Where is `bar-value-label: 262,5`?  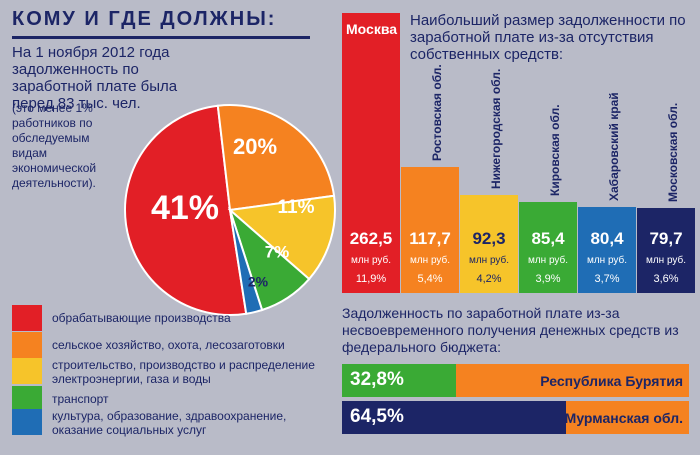 bar-value-label: 262,5 is located at coordinates (371, 238).